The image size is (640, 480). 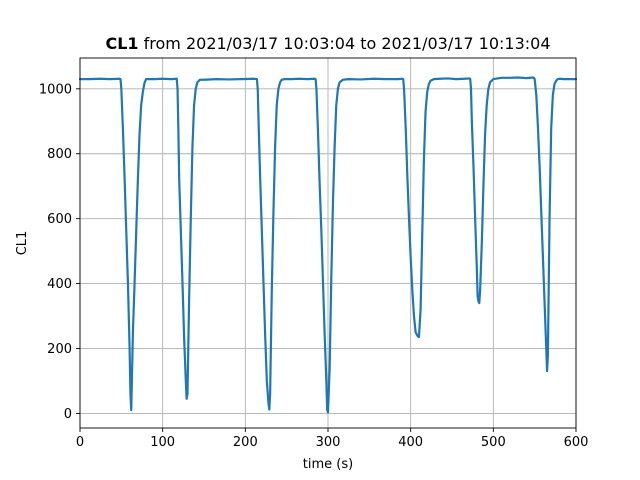 What do you see at coordinates (121, 43) in the screenshot?
I see `chart-title-bold: CL1` at bounding box center [121, 43].